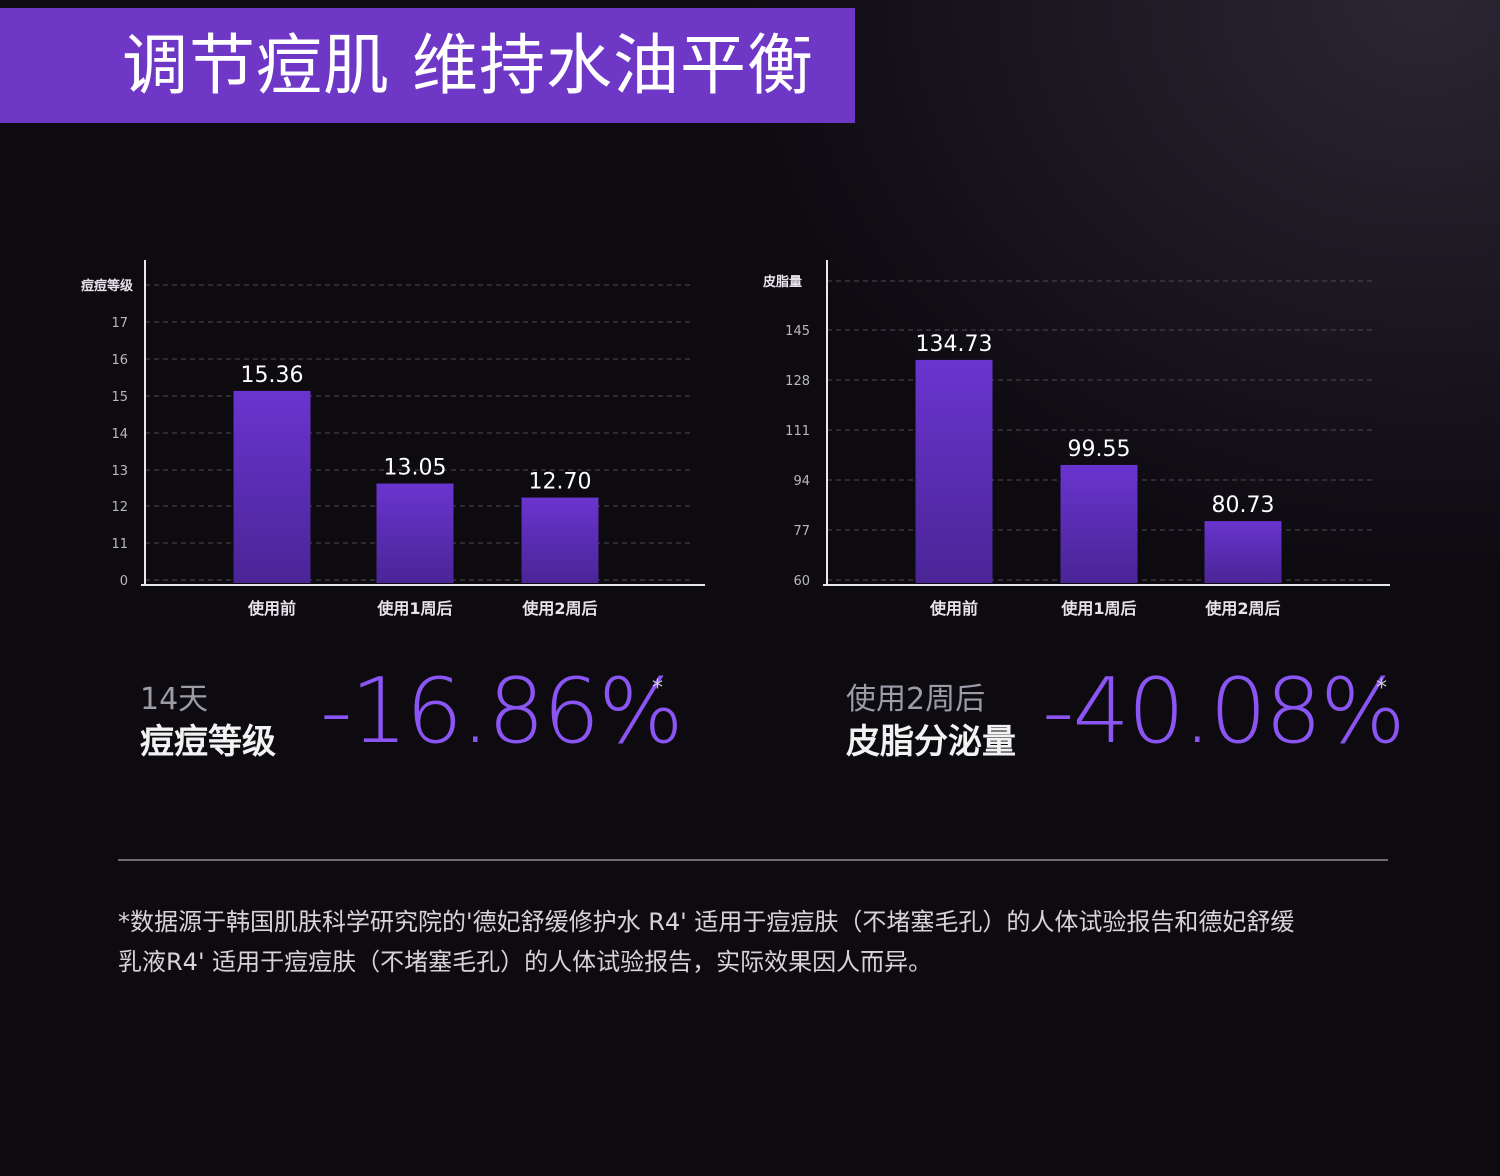  I want to click on acne-stat-label: 痘痘等级, so click(208, 742).